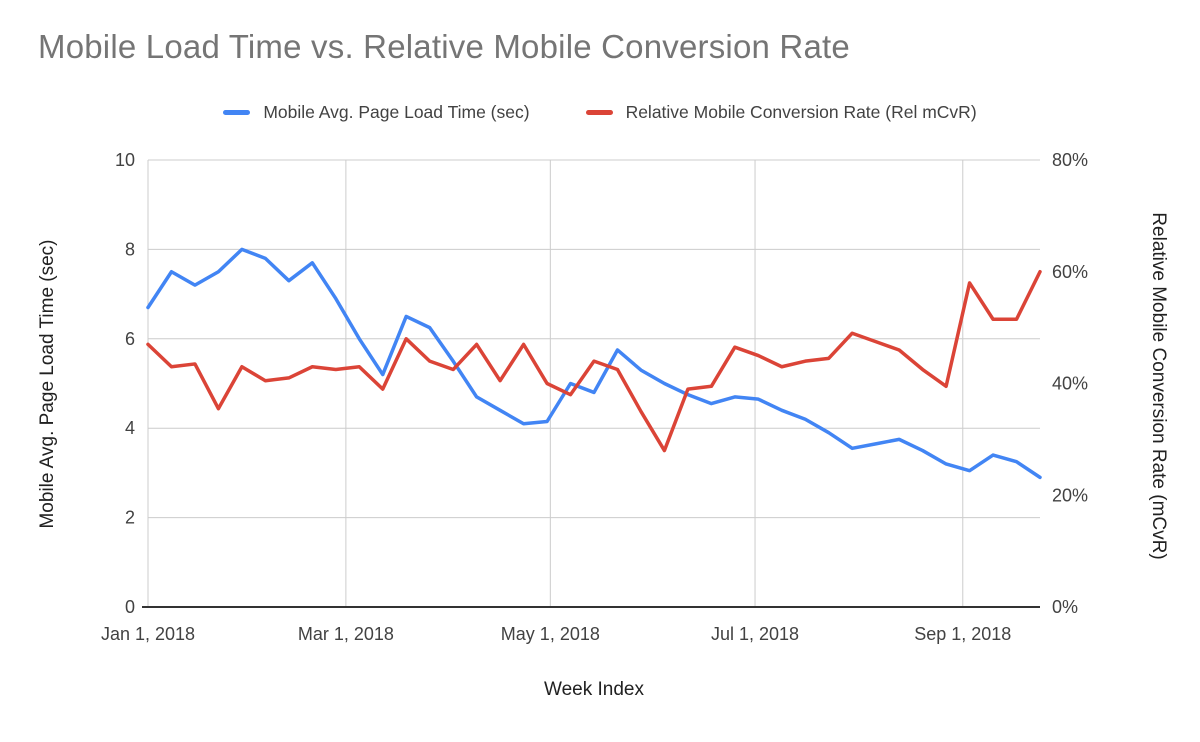 The width and height of the screenshot is (1200, 742). I want to click on left-axis-tick-label: 2, so click(130, 518).